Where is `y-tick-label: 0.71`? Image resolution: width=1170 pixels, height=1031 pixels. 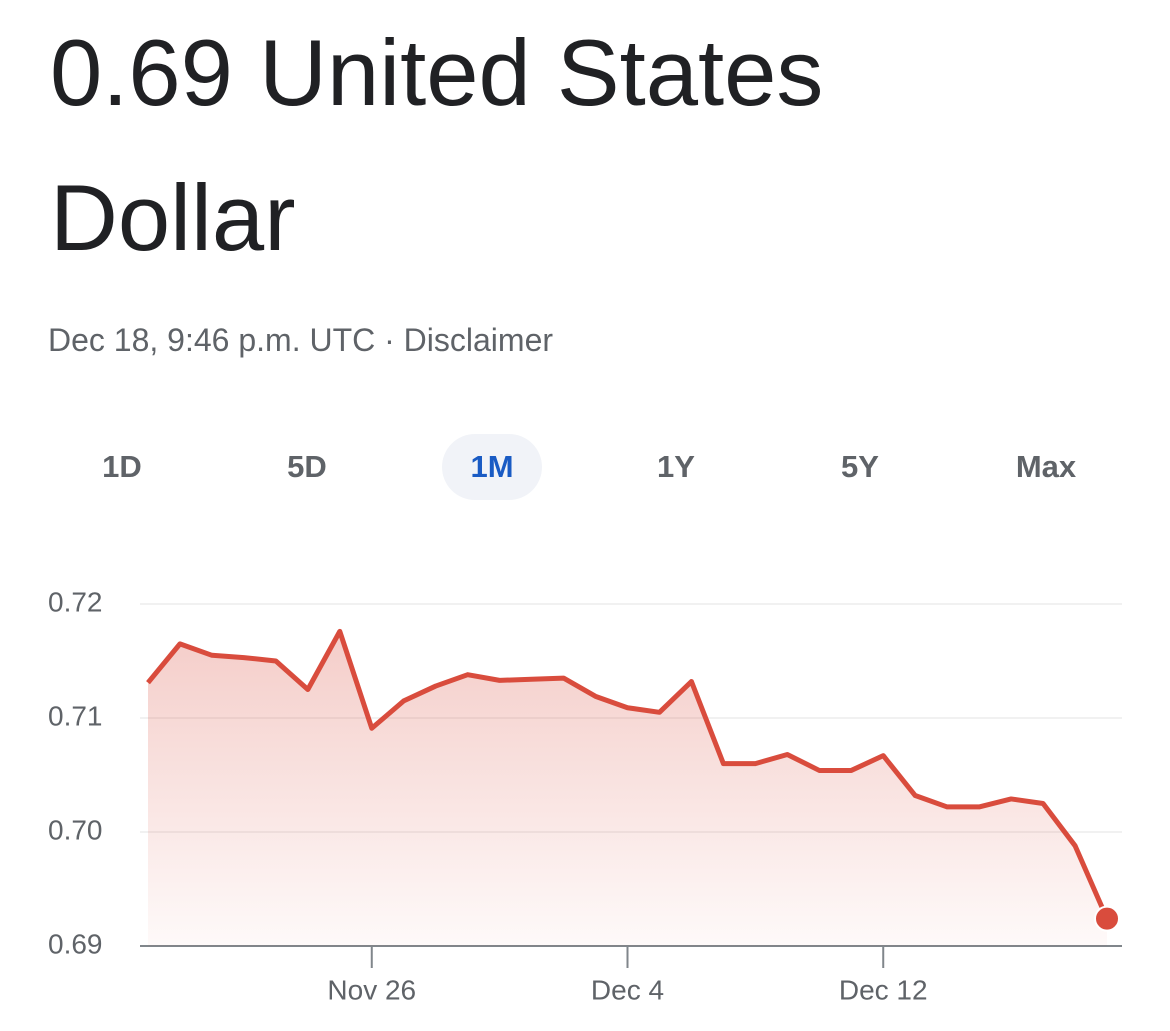 y-tick-label: 0.71 is located at coordinates (75, 715).